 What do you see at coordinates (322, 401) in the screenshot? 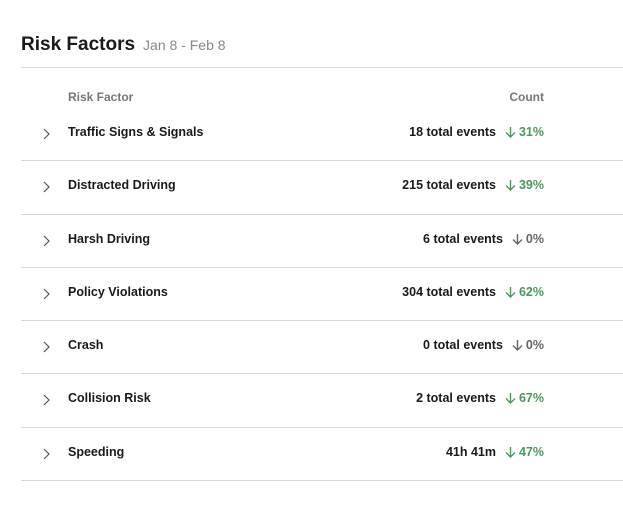
I see `table-row: Collision Risk 2 total events 67%` at bounding box center [322, 401].